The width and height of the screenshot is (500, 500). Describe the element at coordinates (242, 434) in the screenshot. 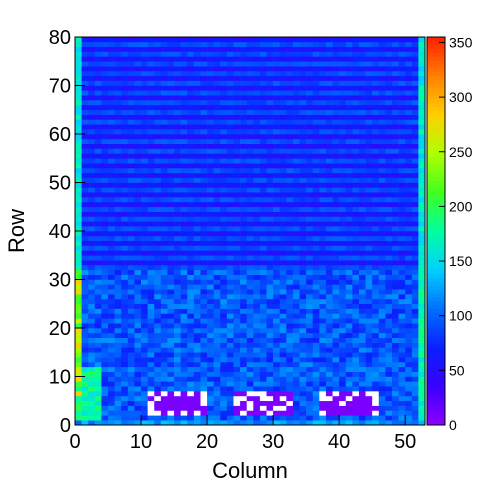

I see `x-axis-ticks: 0 10 20 30 40 50` at that location.